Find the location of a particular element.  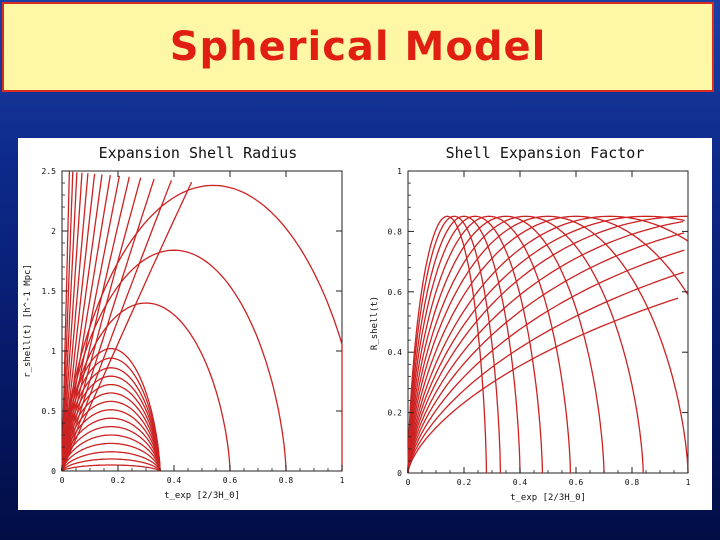

right-x-tick-label: 0.6 is located at coordinates (576, 482).